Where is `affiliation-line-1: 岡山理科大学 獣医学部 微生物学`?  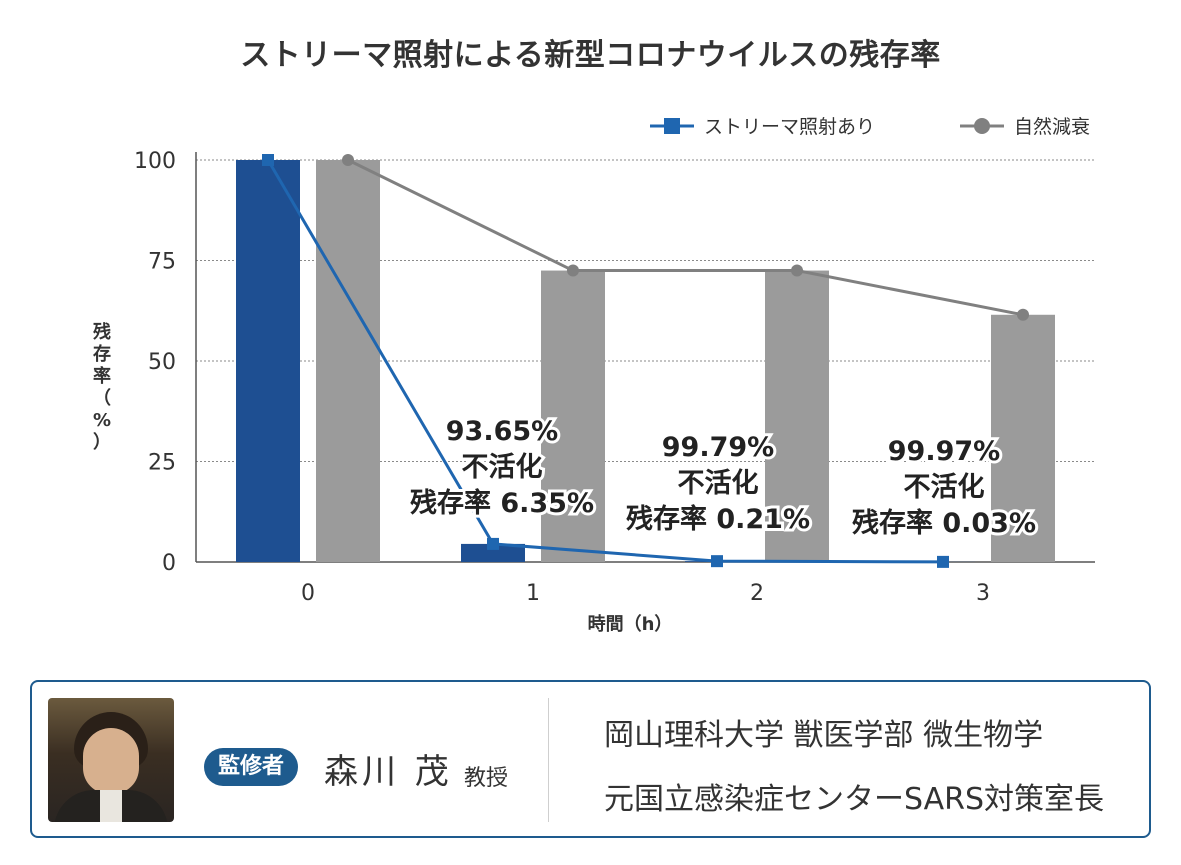 affiliation-line-1: 岡山理科大学 獣医学部 微生物学 is located at coordinates (824, 735).